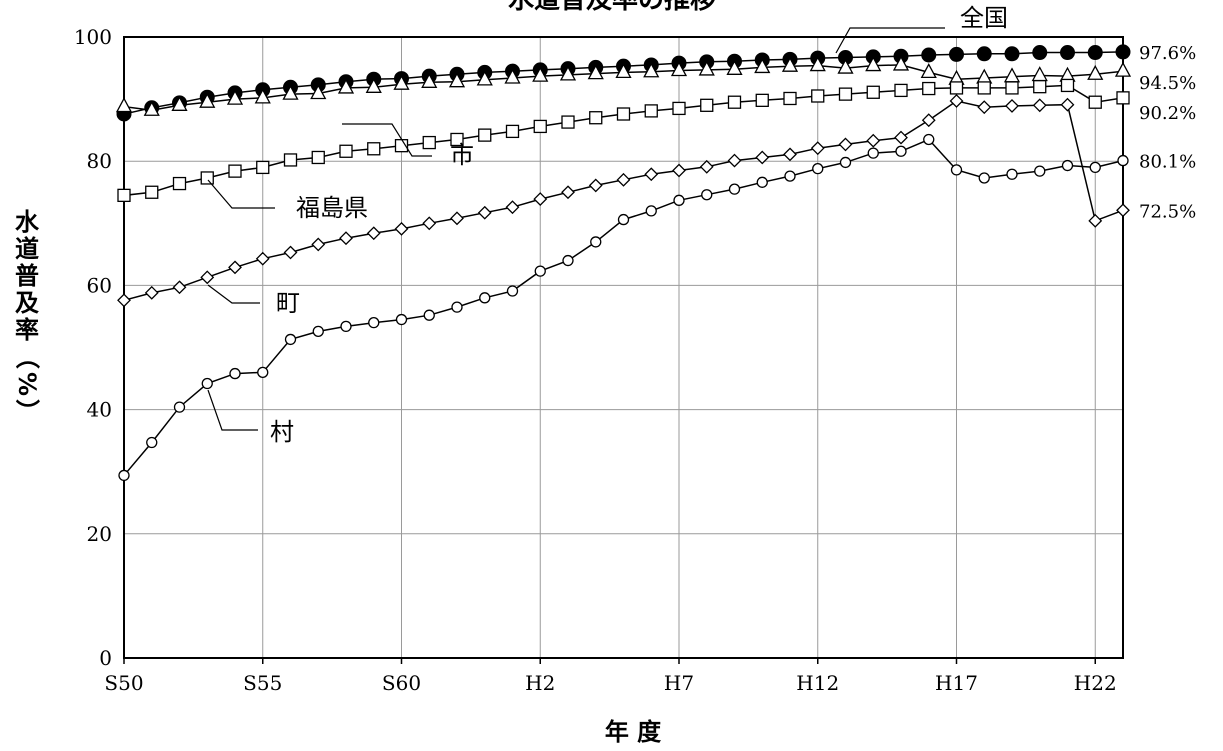  Describe the element at coordinates (817, 683) in the screenshot. I see `x-tick-label: H12` at that location.